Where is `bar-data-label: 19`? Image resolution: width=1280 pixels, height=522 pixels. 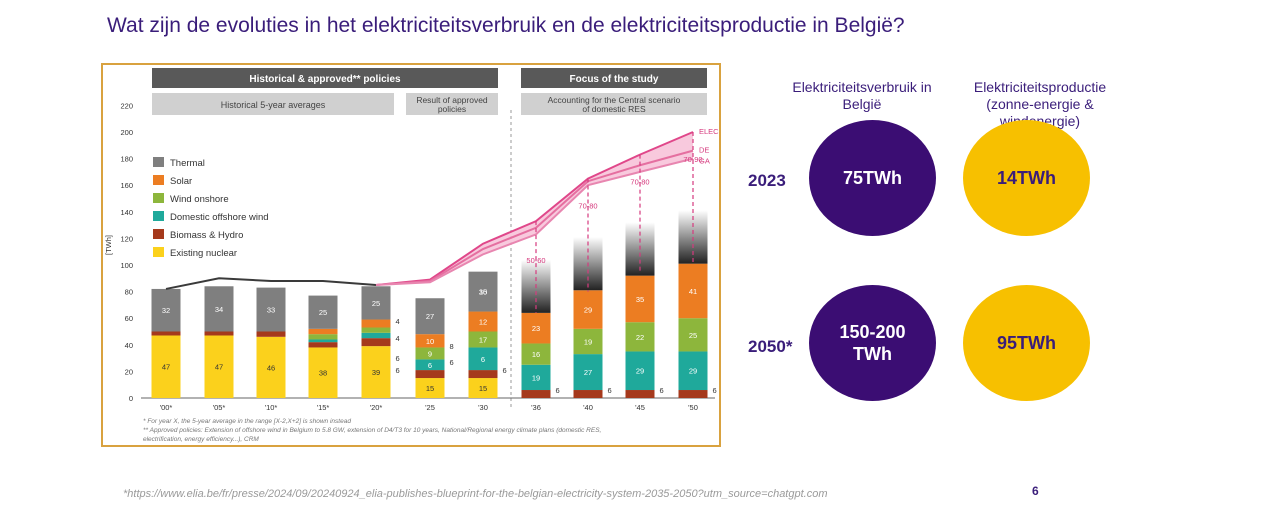 bar-data-label: 19 is located at coordinates (536, 377).